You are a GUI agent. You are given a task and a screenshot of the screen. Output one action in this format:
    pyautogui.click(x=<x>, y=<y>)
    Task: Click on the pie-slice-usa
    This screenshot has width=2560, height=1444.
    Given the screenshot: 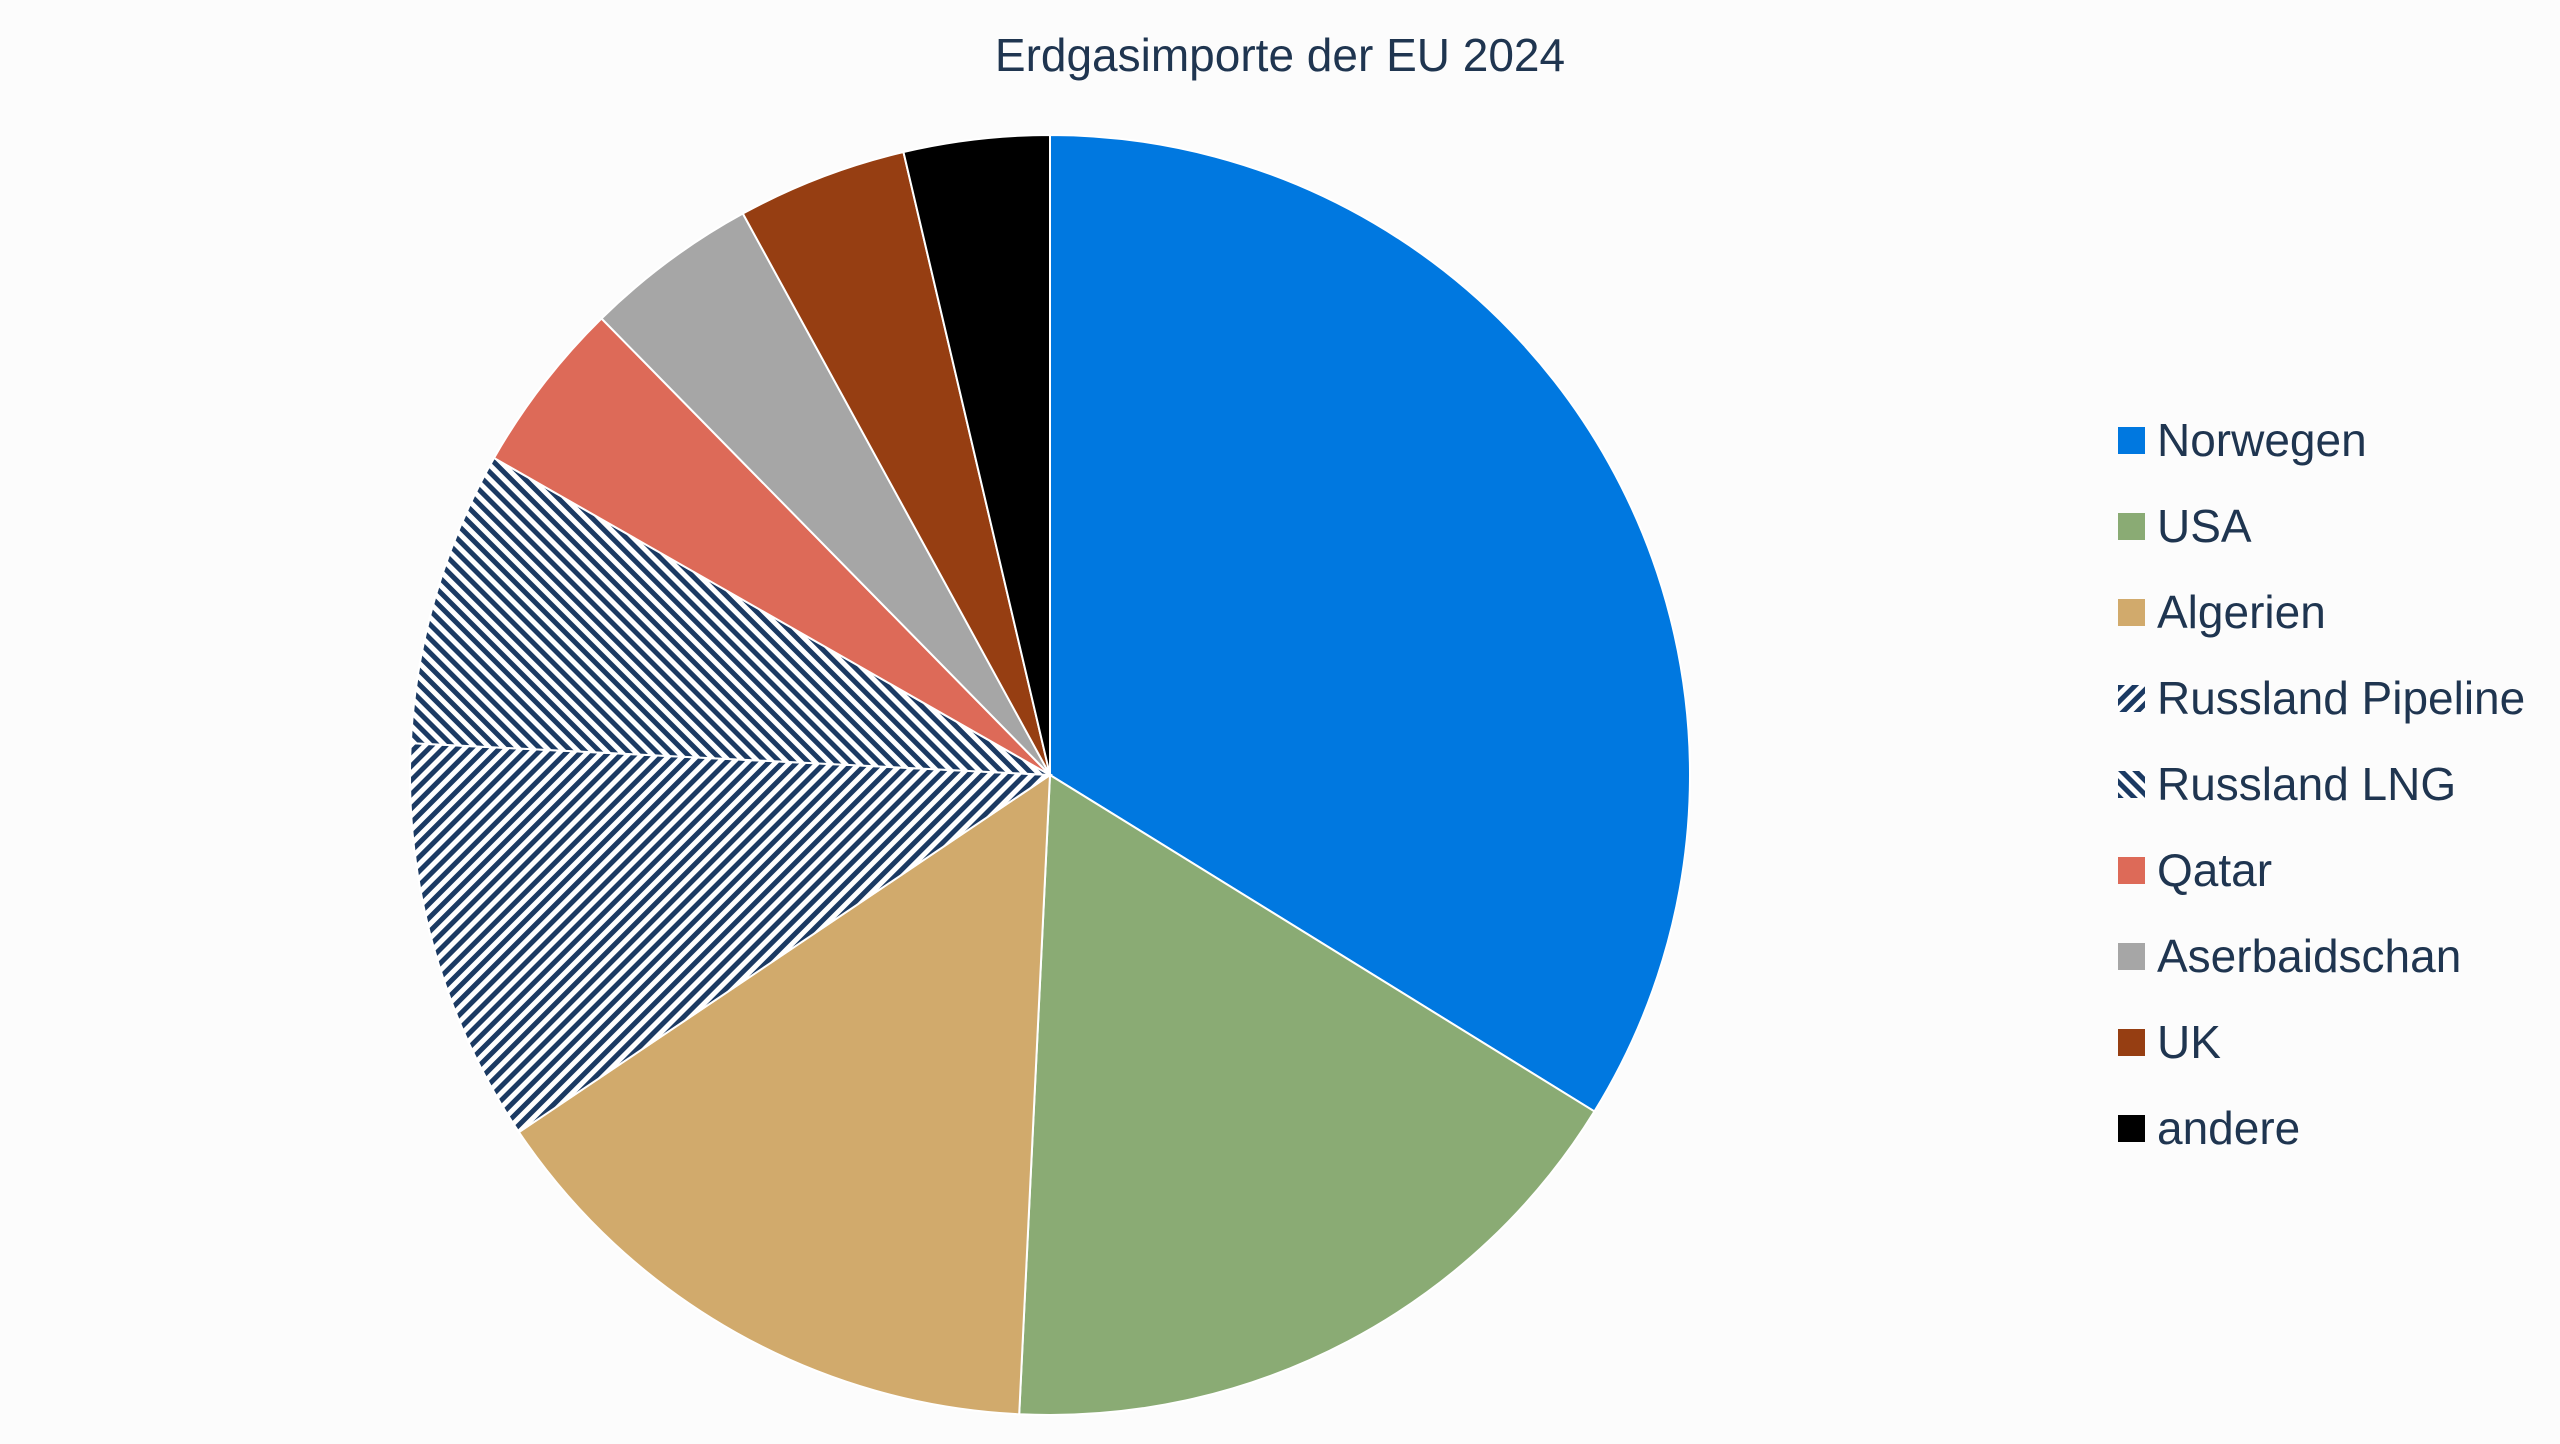 What is the action you would take?
    pyautogui.click(x=1307, y=1094)
    